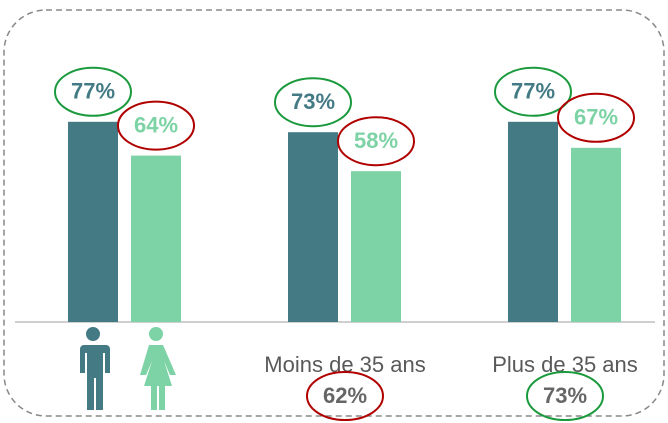 The image size is (668, 423). What do you see at coordinates (158, 368) in the screenshot?
I see `woman-icon` at bounding box center [158, 368].